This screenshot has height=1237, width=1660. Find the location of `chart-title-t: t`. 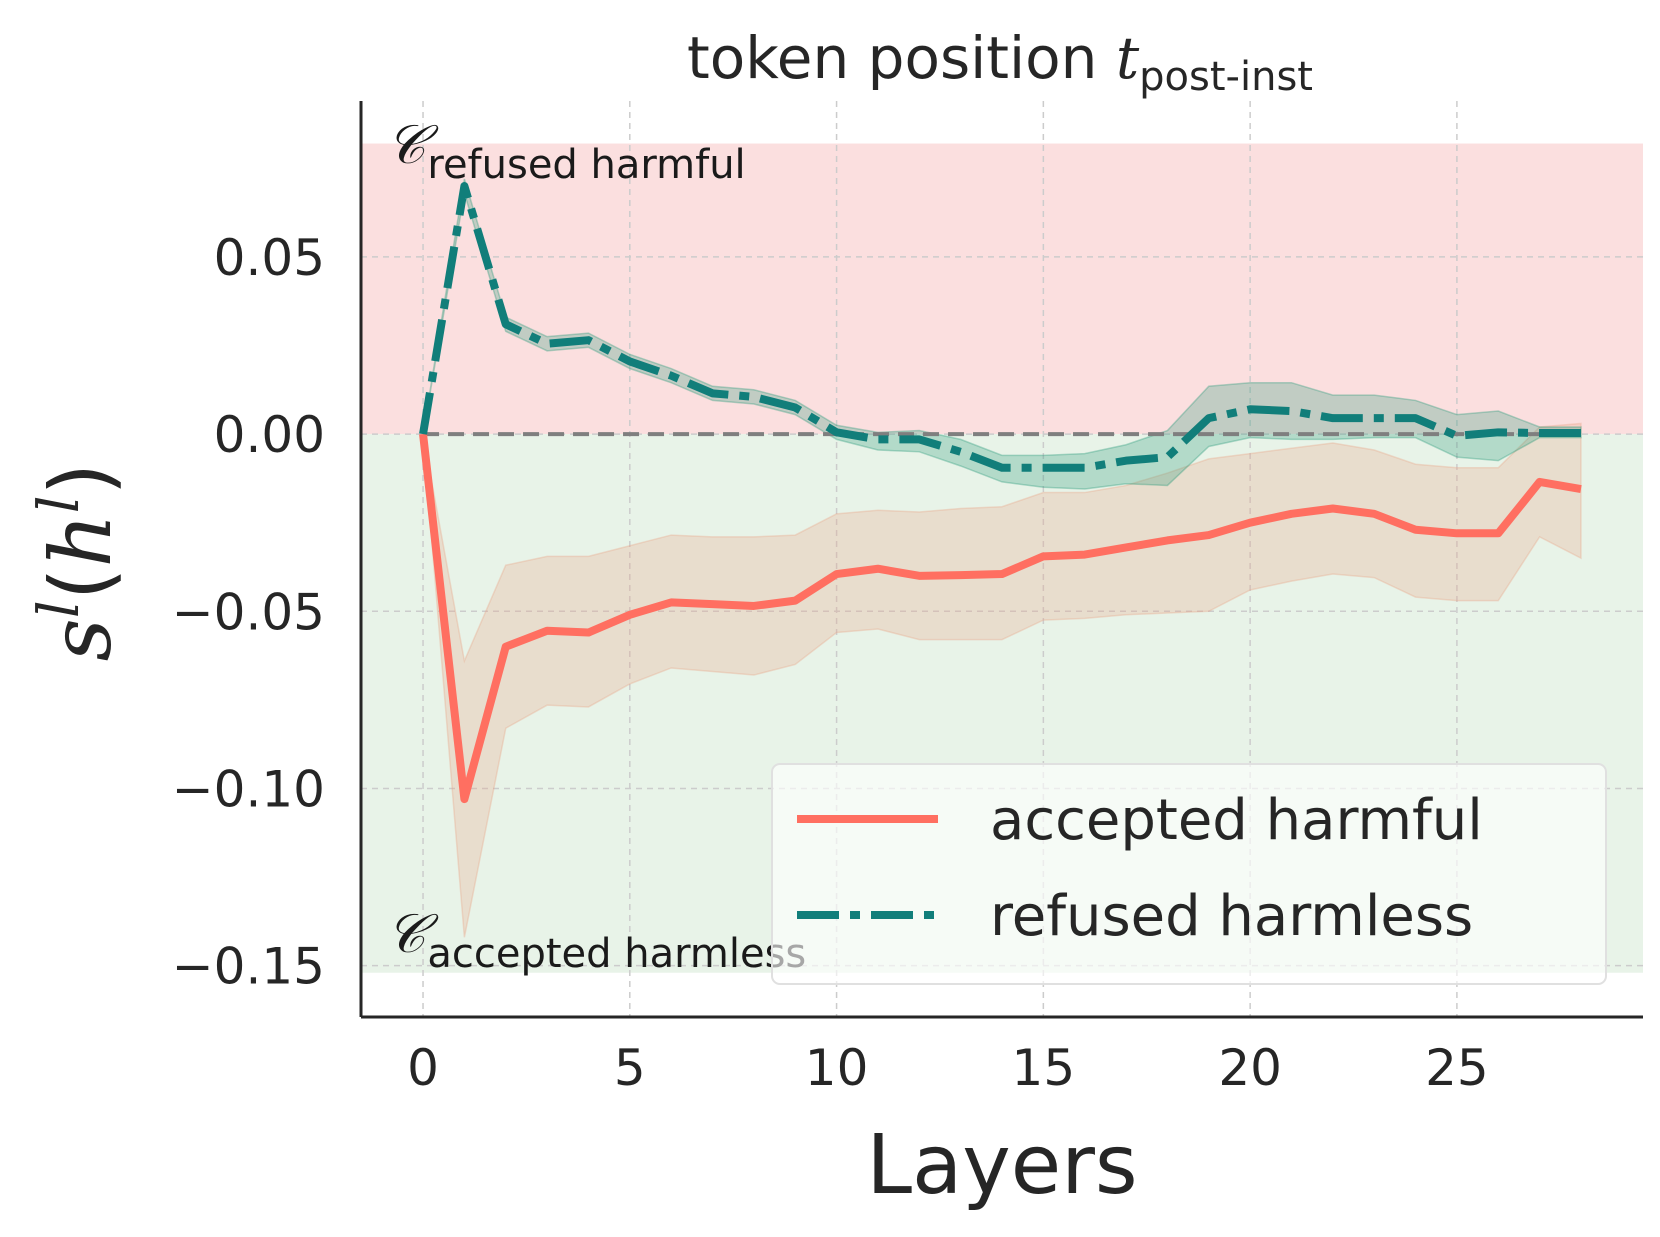

chart-title-t: t is located at coordinates (1128, 58).